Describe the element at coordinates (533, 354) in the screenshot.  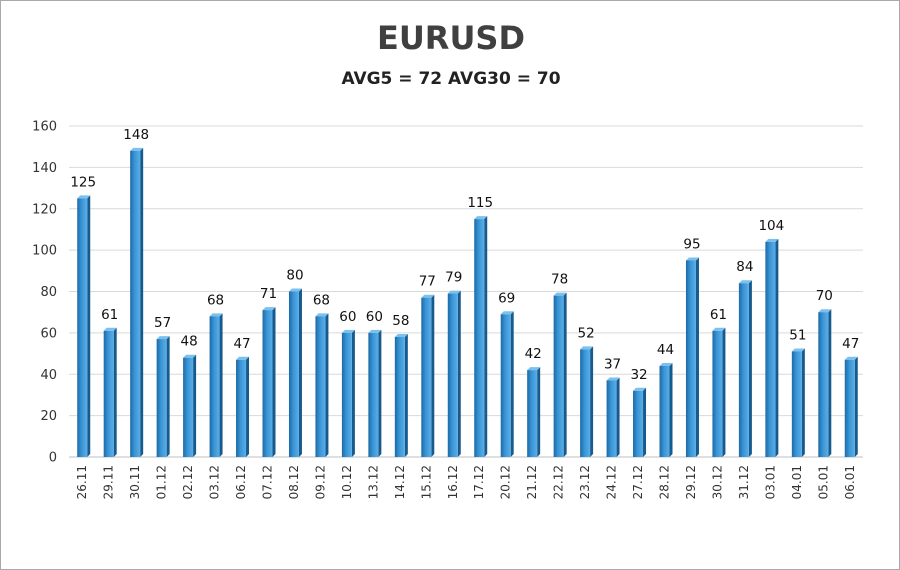
I see `data-label: 42` at that location.